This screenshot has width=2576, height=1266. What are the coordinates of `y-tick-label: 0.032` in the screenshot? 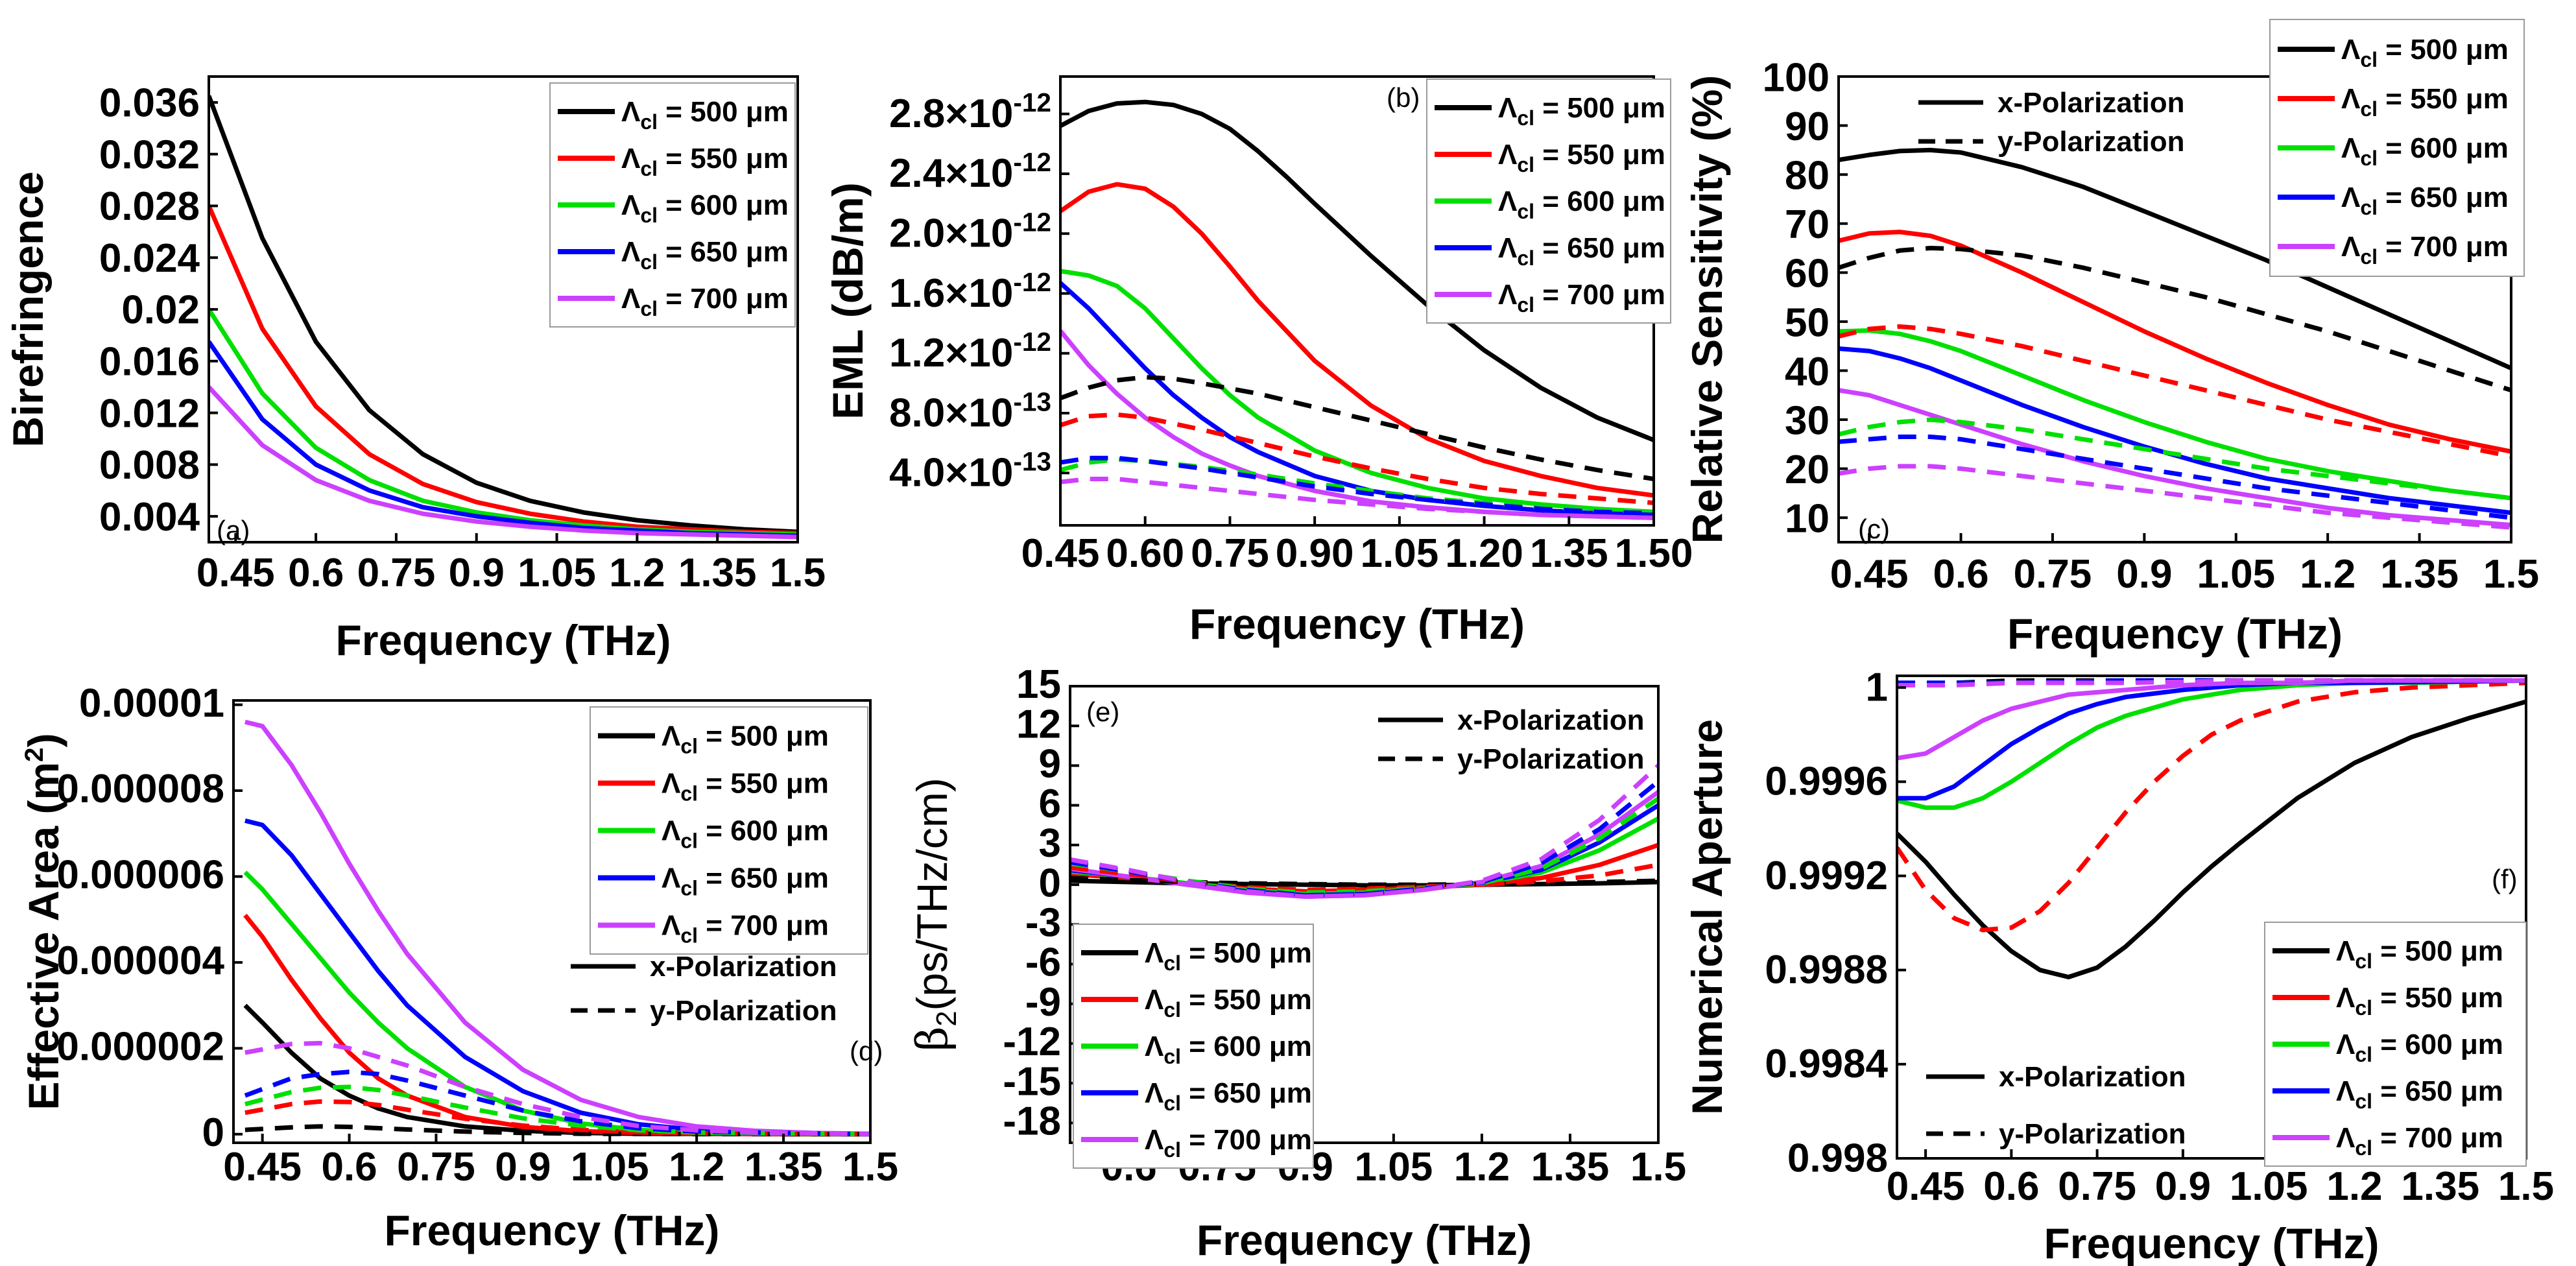 It's located at (149, 155).